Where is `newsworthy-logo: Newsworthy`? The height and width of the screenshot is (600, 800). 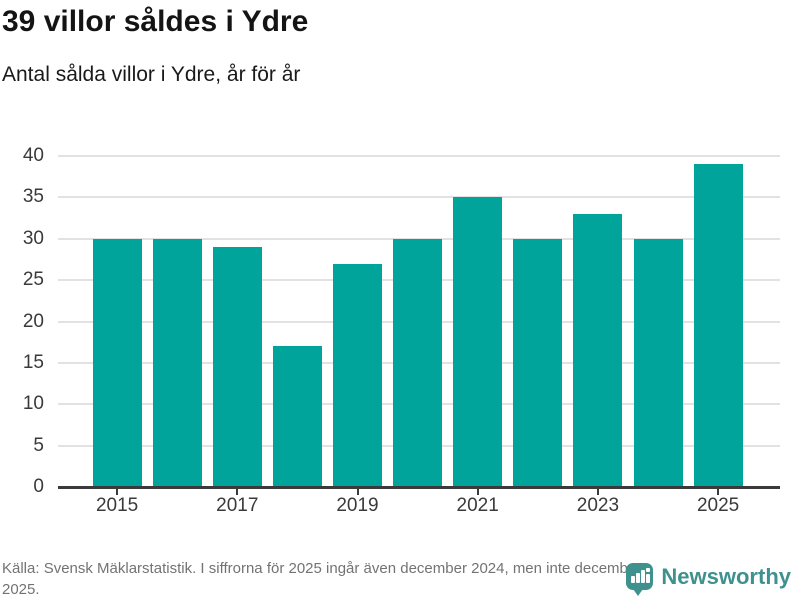 newsworthy-logo: Newsworthy is located at coordinates (708, 579).